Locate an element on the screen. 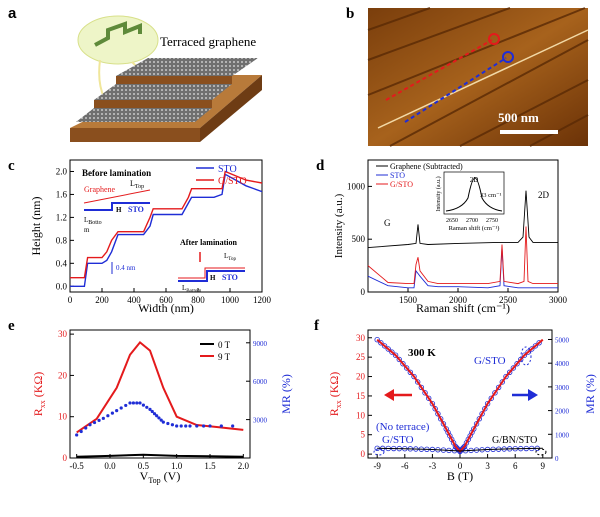 The height and width of the screenshot is (517, 600). panel-label-d: d is located at coordinates (320, 166).